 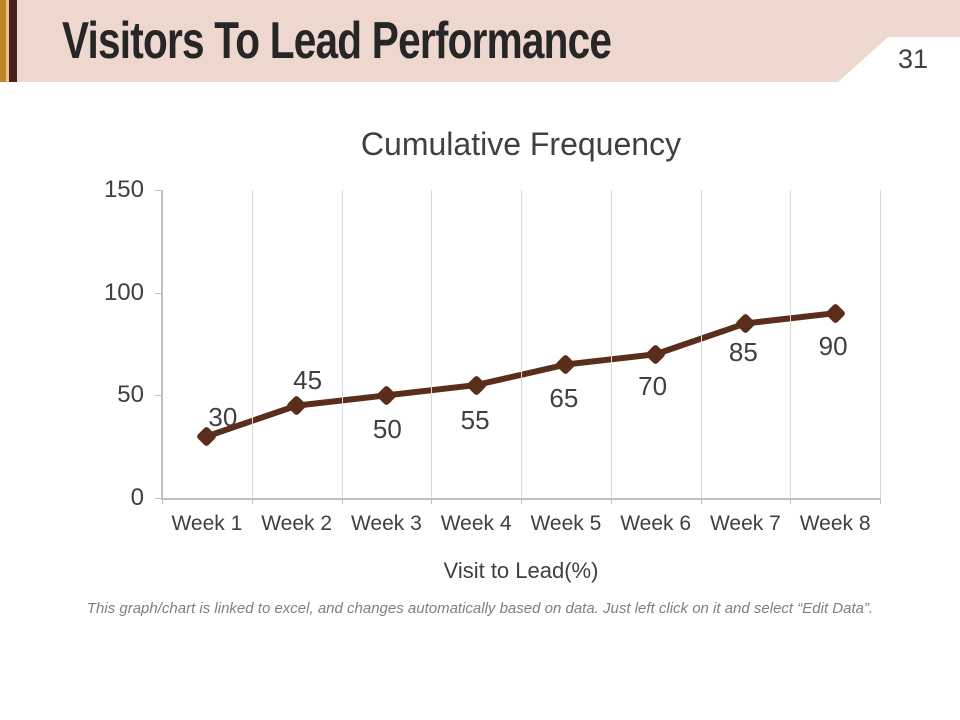 I want to click on x-axis-category-label: Week 6, so click(x=656, y=523).